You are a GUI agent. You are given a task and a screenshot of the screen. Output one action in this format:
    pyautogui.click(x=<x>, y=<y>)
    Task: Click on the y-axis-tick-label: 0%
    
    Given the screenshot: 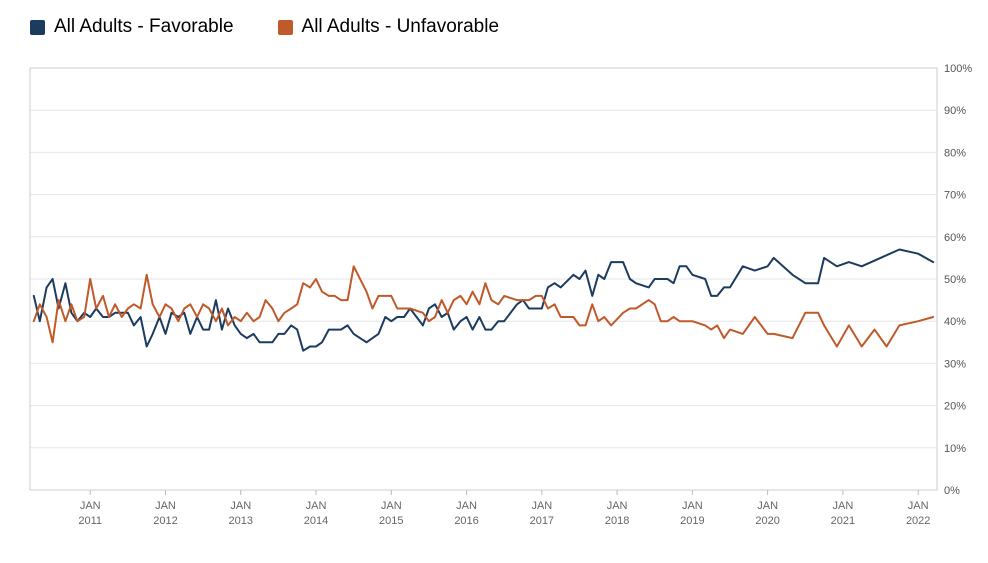 What is the action you would take?
    pyautogui.click(x=952, y=491)
    